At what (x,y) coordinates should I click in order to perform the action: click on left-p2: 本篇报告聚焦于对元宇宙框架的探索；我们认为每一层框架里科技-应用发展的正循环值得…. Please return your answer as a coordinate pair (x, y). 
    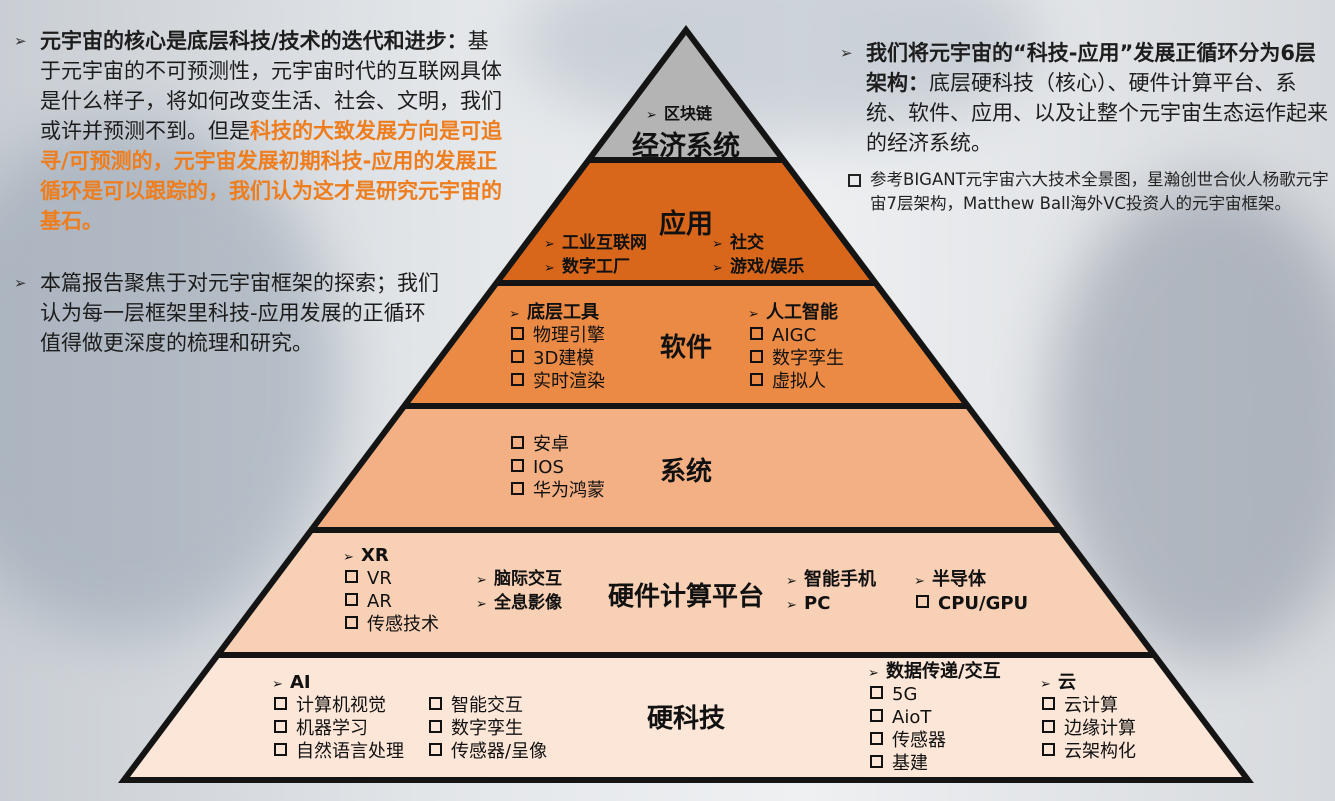
    Looking at the image, I should click on (239, 313).